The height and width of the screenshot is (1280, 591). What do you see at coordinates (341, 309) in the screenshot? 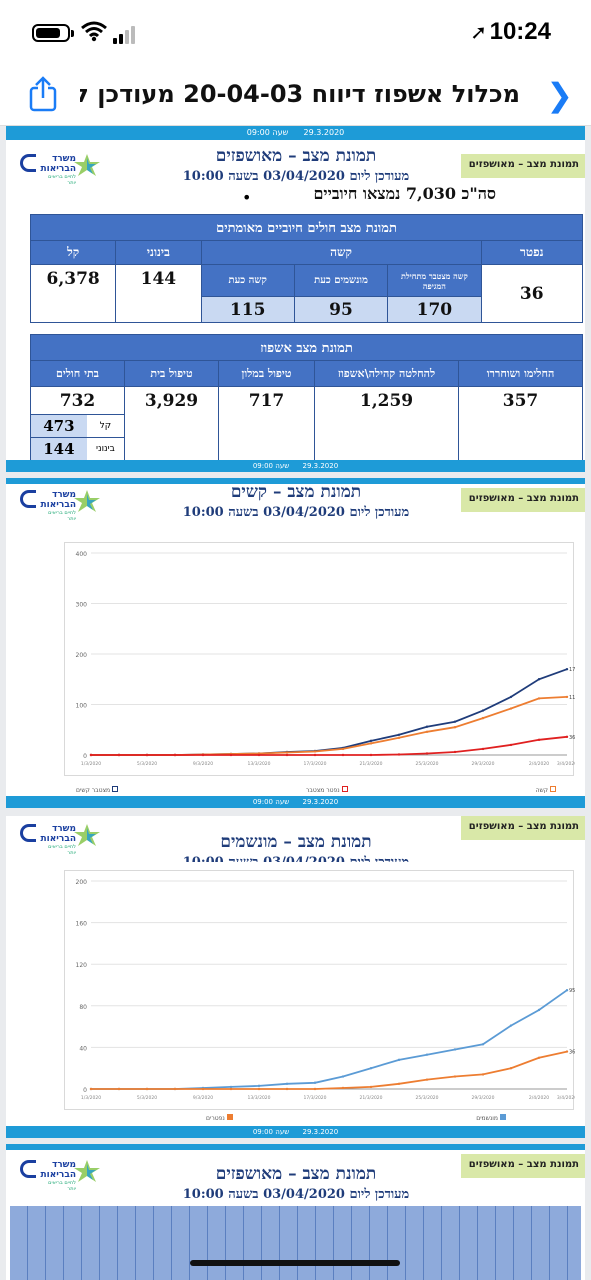
I see `value-ventilated: 95` at bounding box center [341, 309].